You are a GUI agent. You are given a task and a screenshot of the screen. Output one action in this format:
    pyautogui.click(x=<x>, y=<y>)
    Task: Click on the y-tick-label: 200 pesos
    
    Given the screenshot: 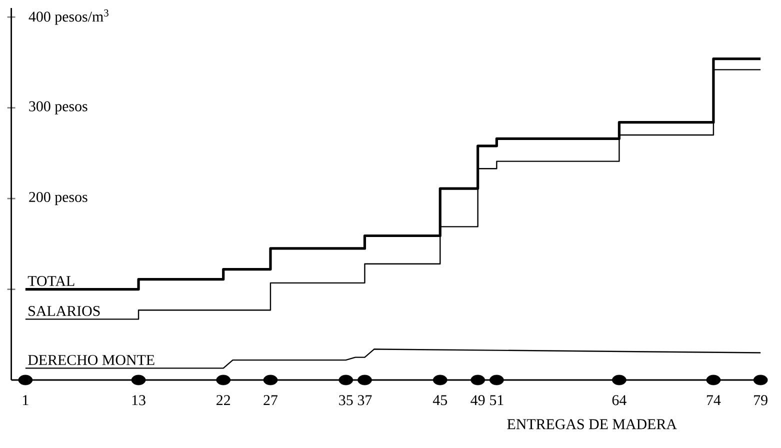 What is the action you would take?
    pyautogui.click(x=58, y=199)
    